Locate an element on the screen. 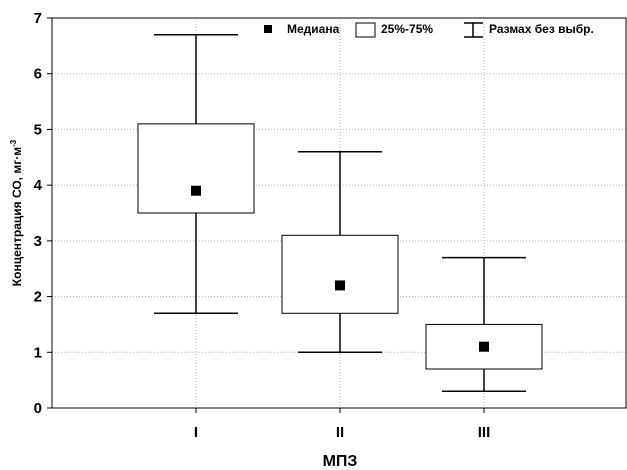 This screenshot has width=627, height=470. y-tick-label: 6 is located at coordinates (38, 74).